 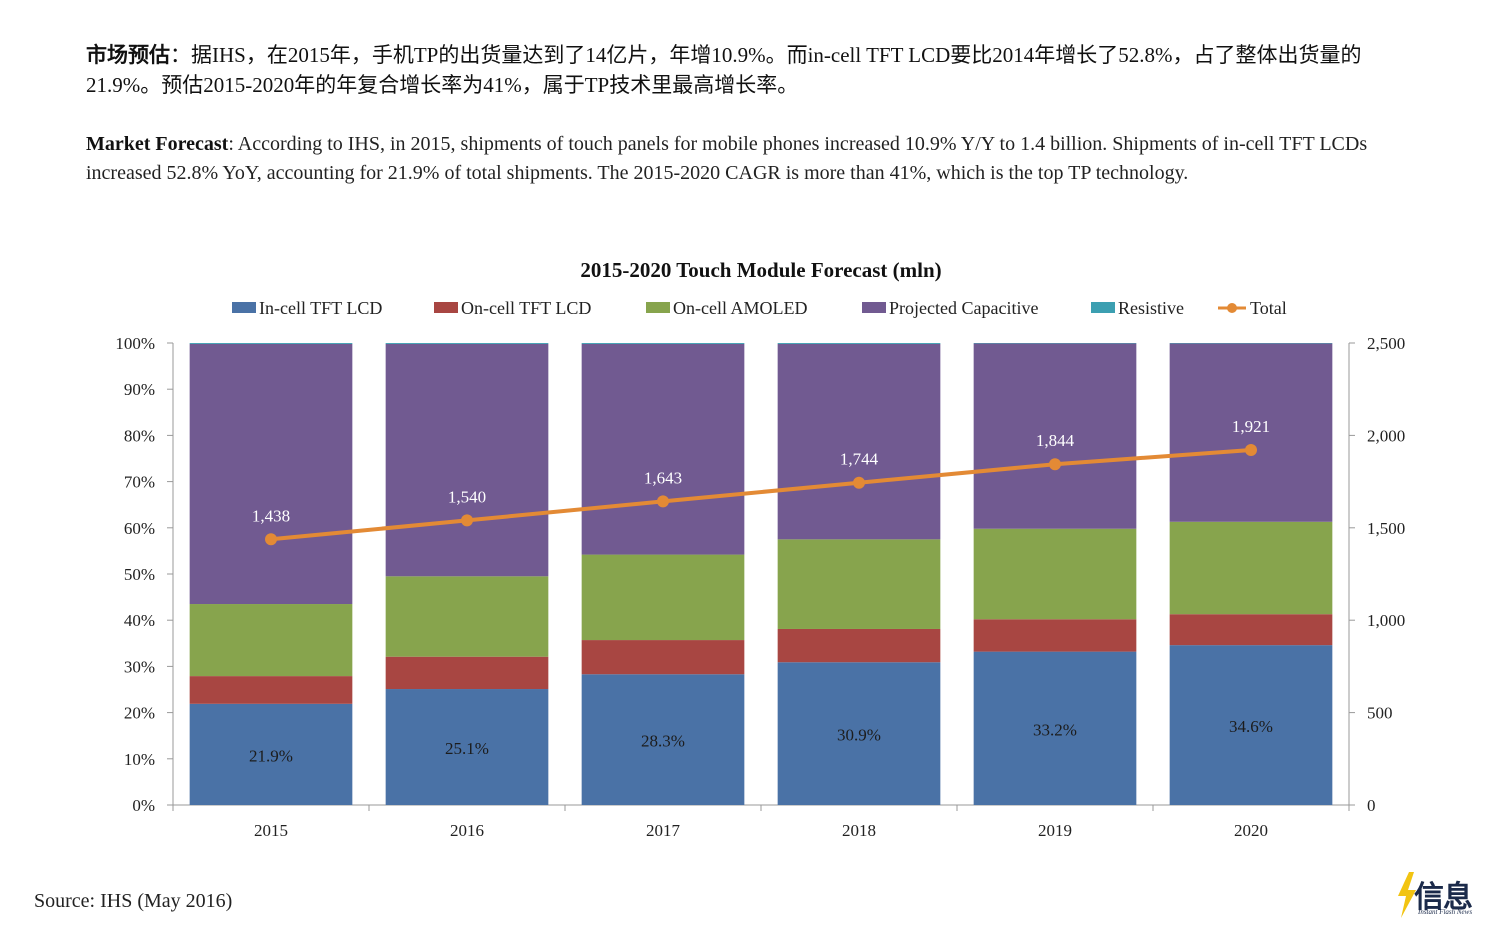 I want to click on left-tick-label: 70%, so click(x=139, y=482).